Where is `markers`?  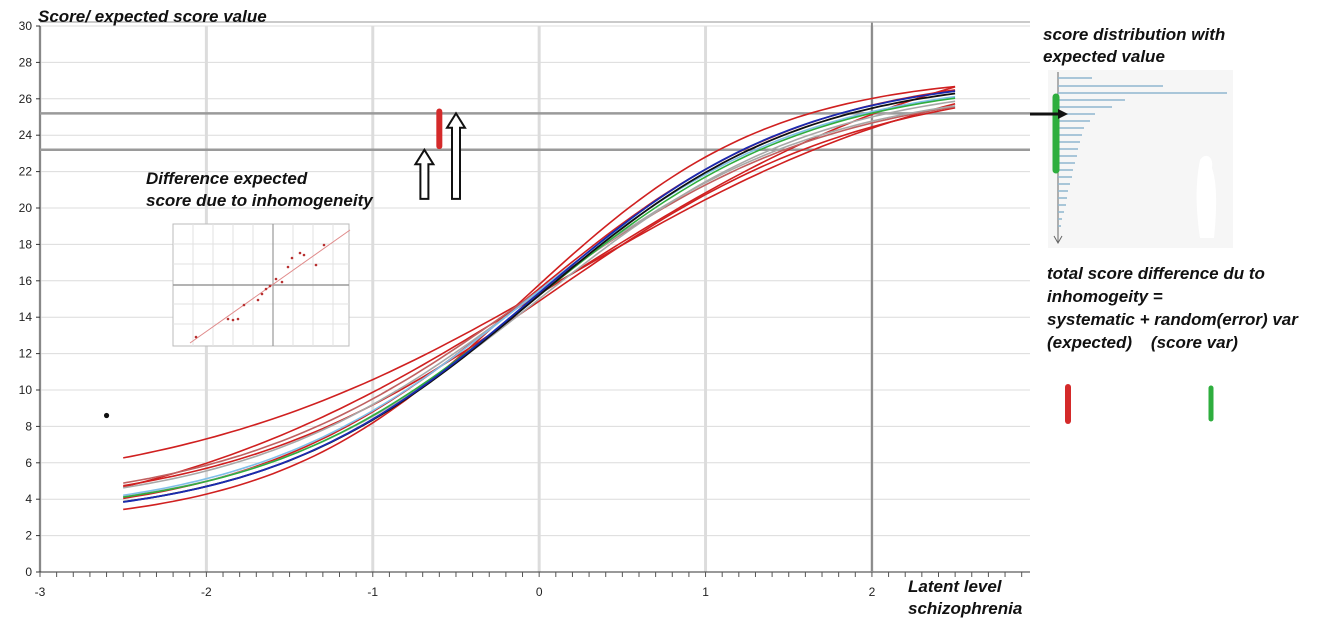 markers is located at coordinates (440, 154).